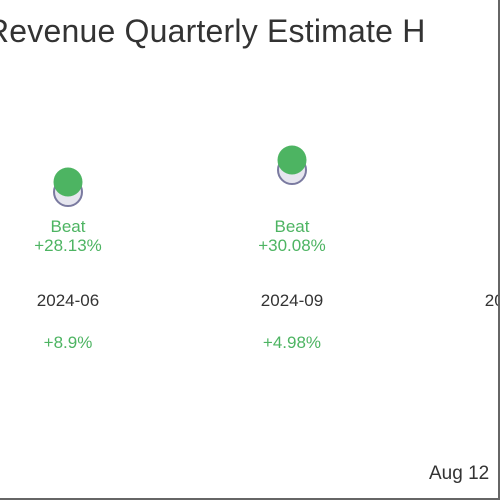  What do you see at coordinates (68, 300) in the screenshot?
I see `date-label: 2024-06` at bounding box center [68, 300].